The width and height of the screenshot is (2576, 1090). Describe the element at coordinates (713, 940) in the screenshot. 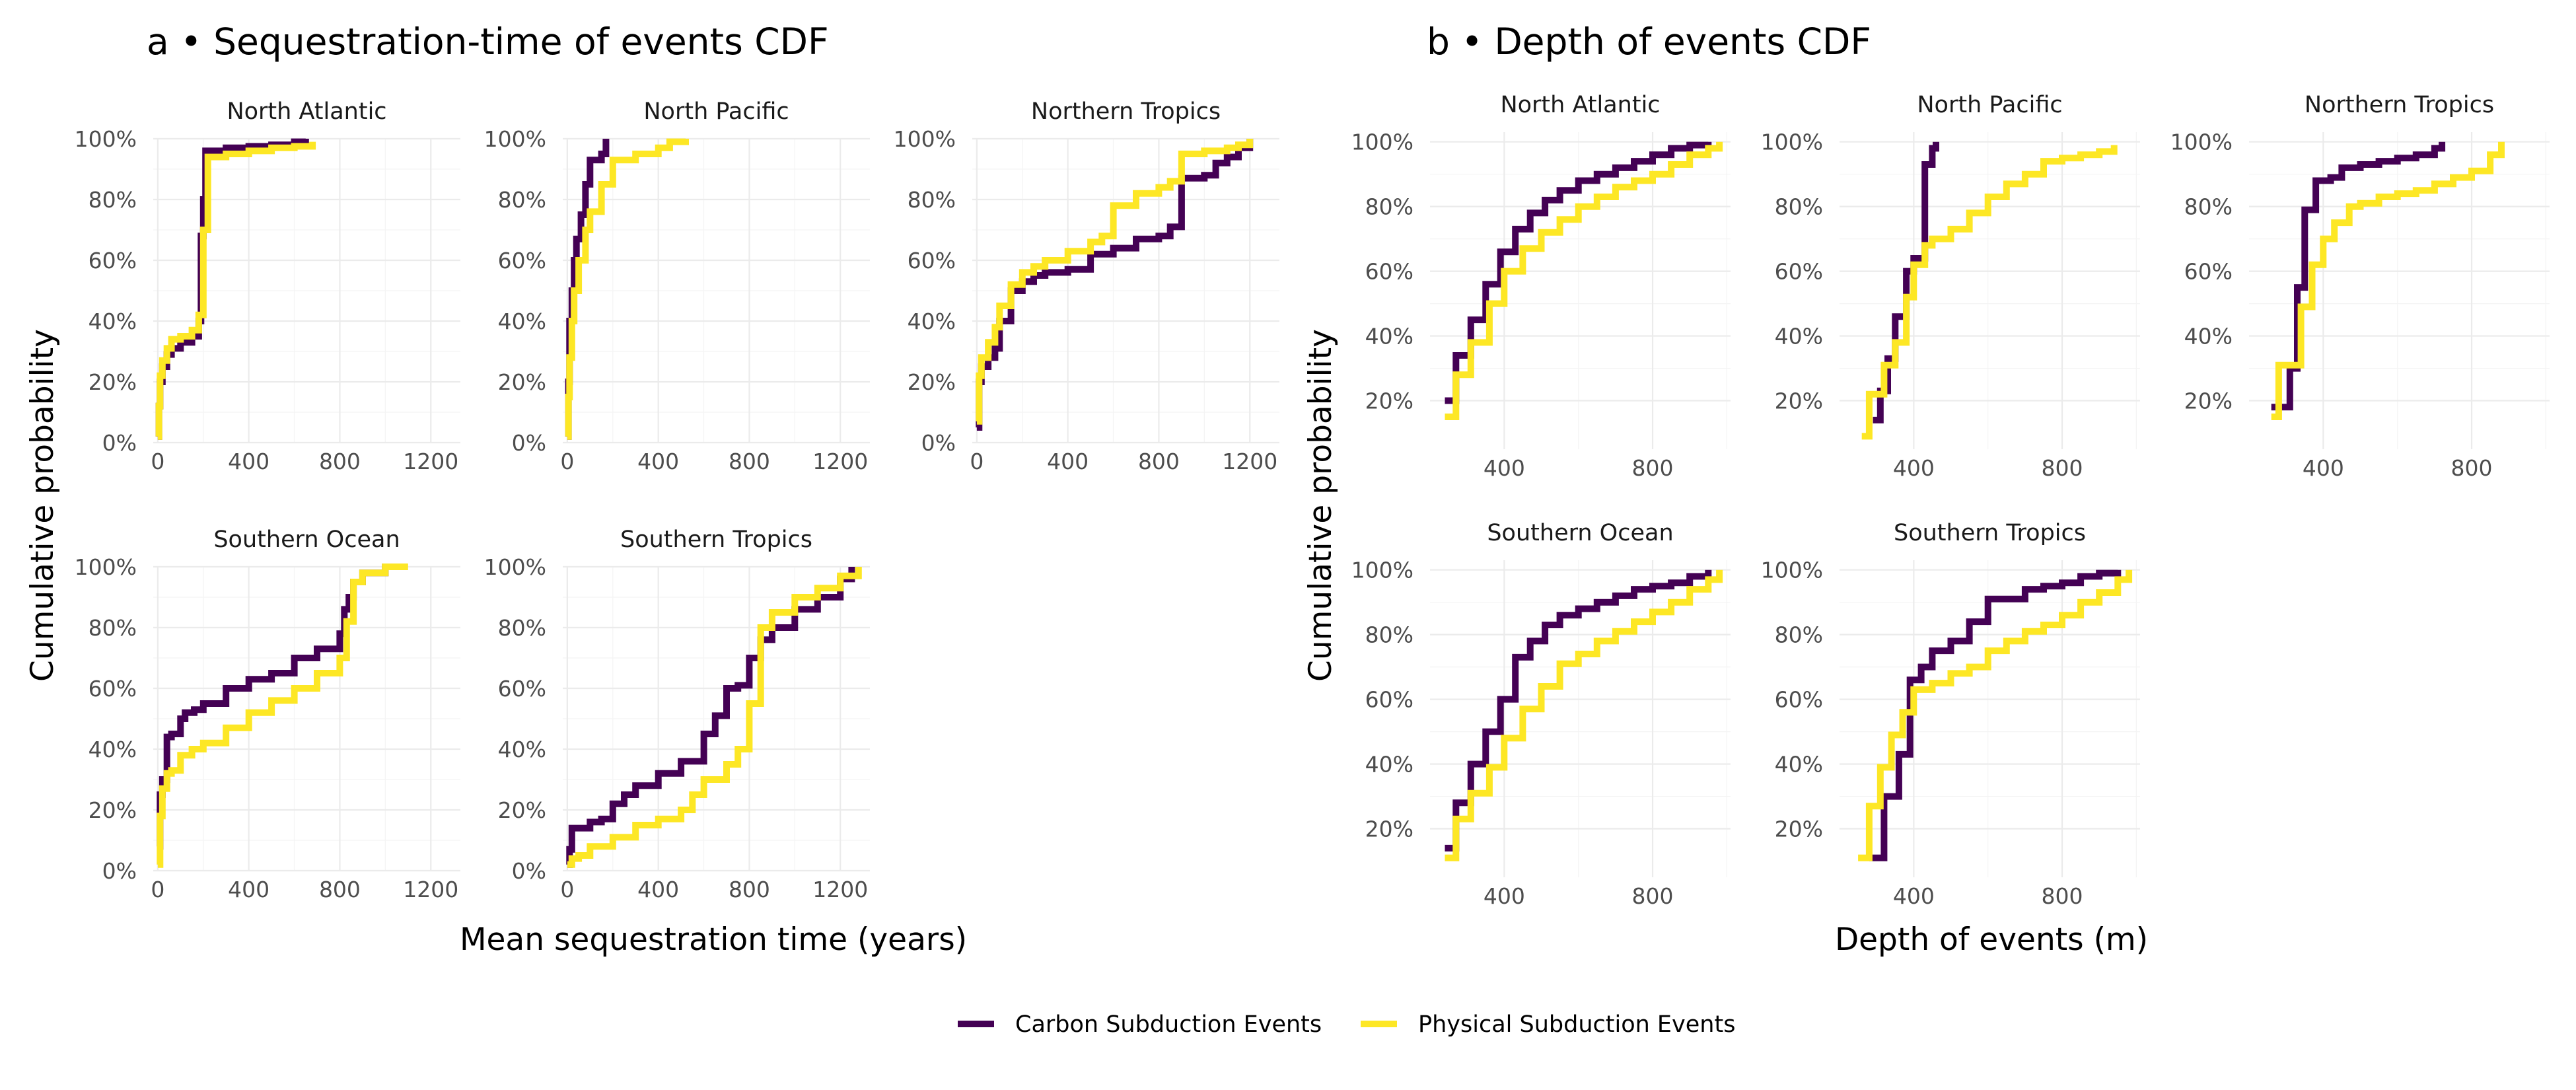

I see `panel-a-x-axis-title: Mean sequestration time (years)` at that location.